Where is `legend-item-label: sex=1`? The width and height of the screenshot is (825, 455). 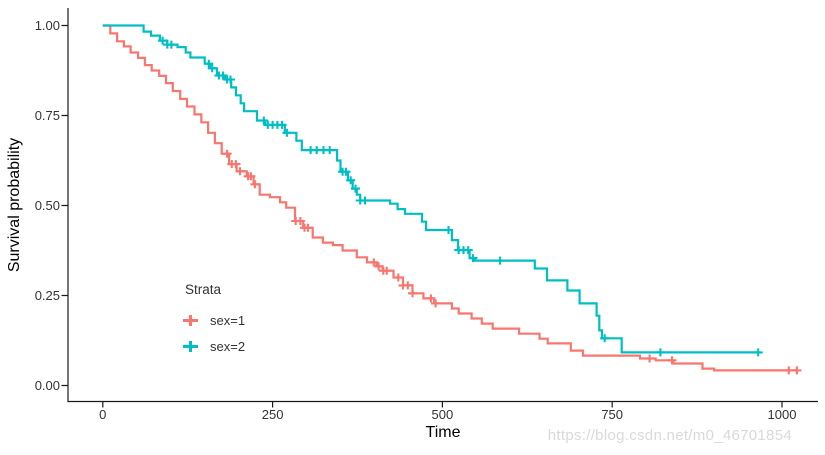
legend-item-label: sex=1 is located at coordinates (228, 320).